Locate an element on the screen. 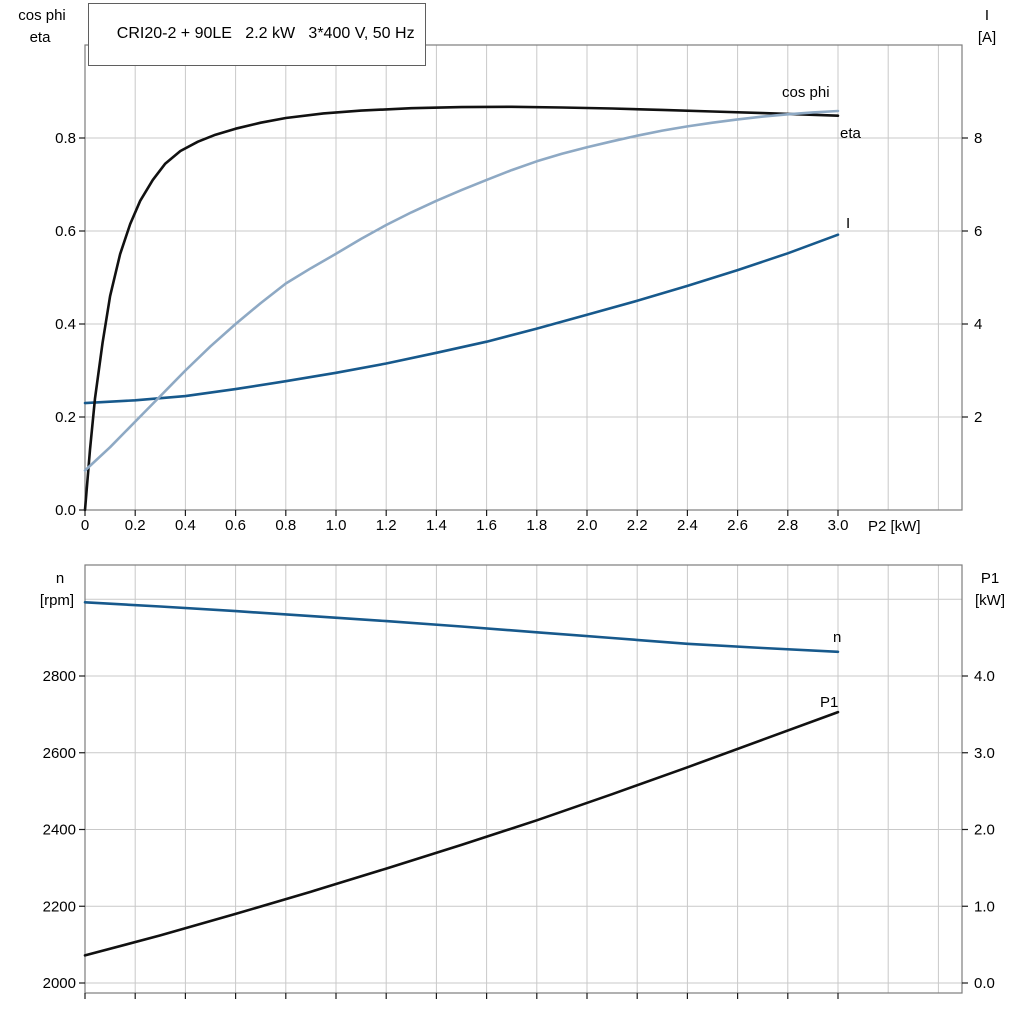 The image size is (1024, 1024). right-tick-label: 2.0 is located at coordinates (984, 830).